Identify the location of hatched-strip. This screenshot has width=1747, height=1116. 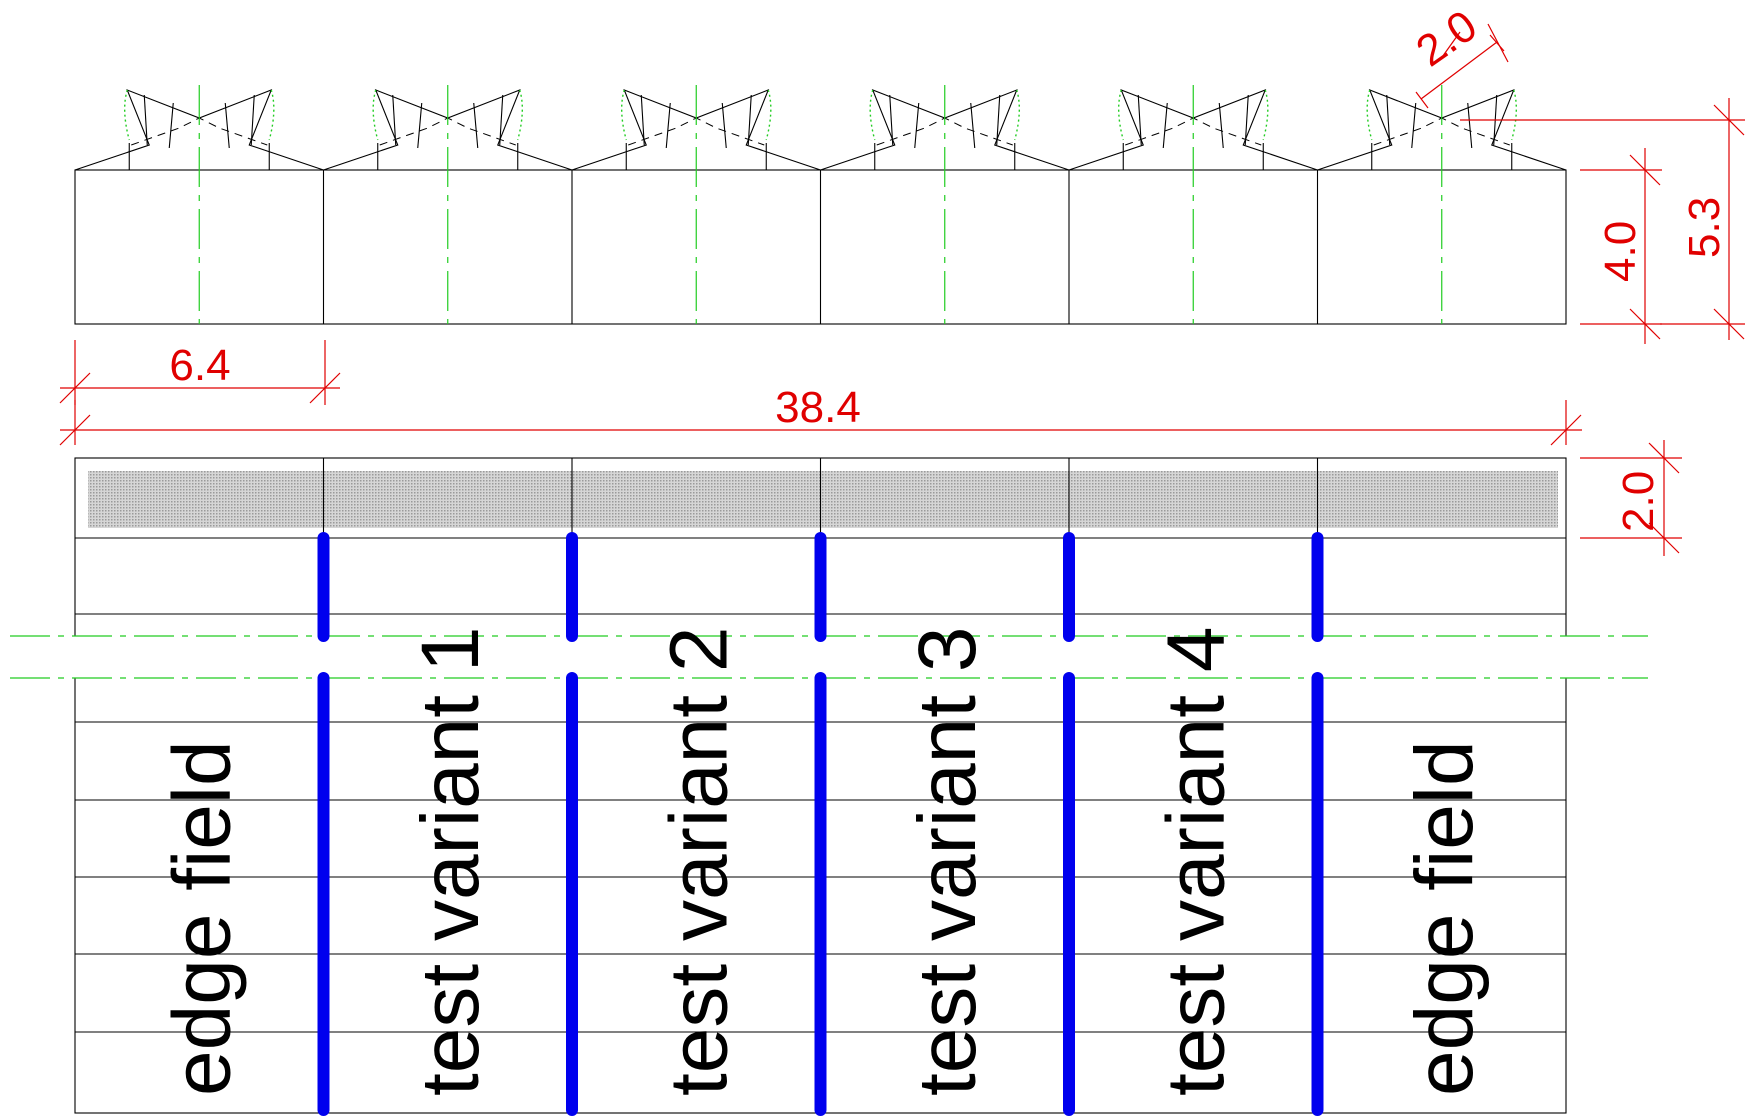
(823, 499).